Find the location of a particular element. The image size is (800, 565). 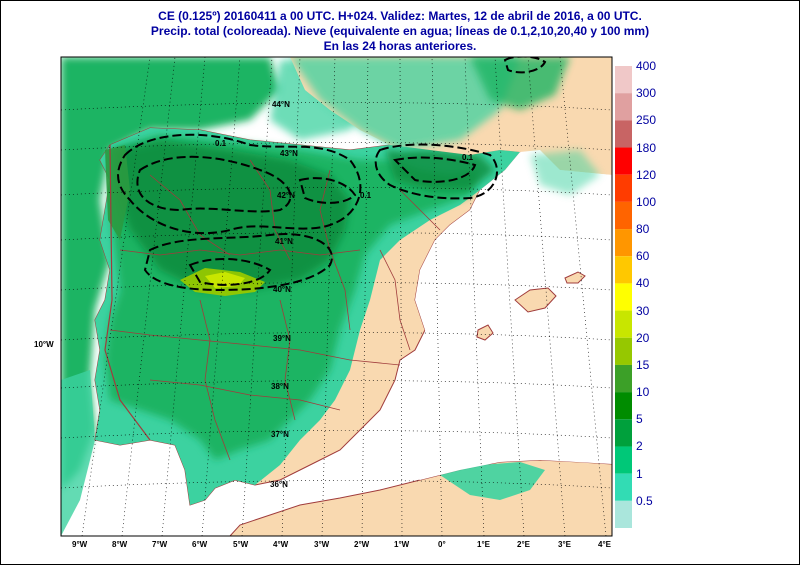

legend-label: 1 is located at coordinates (639, 473).